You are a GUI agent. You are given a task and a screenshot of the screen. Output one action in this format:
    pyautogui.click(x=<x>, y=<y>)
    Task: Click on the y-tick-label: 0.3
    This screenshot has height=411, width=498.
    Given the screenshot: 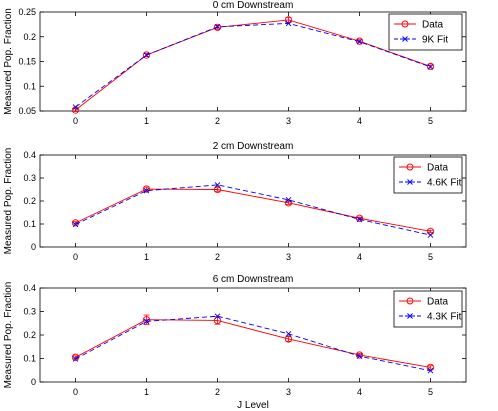 What is the action you would take?
    pyautogui.click(x=29, y=178)
    